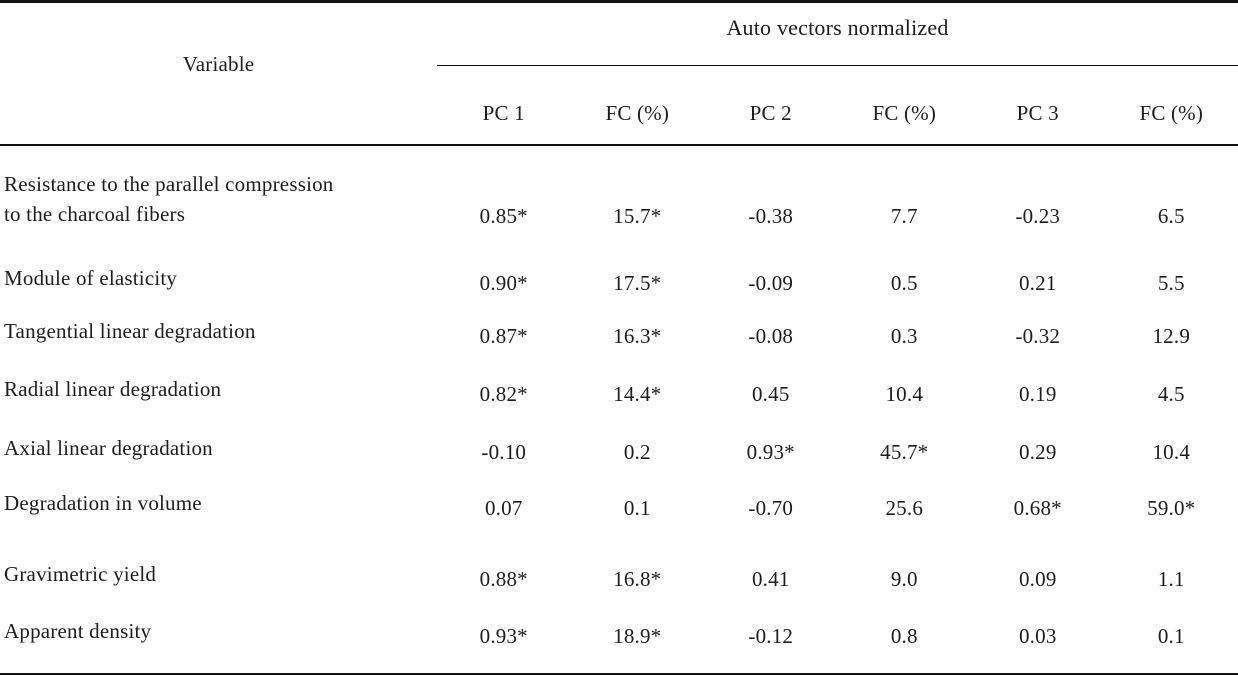  What do you see at coordinates (1038, 503) in the screenshot?
I see `data-cell: 0.68*` at bounding box center [1038, 503].